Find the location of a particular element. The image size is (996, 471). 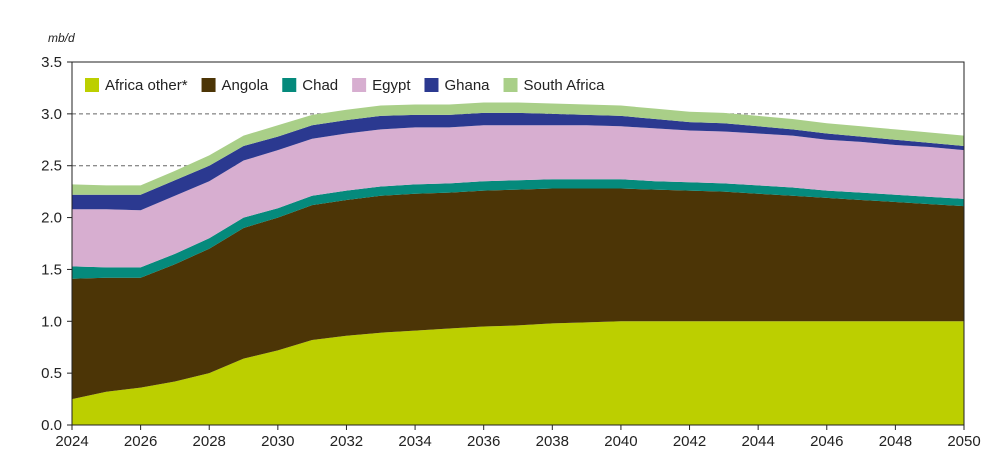

legend-item: Africa other* is located at coordinates (136, 85).